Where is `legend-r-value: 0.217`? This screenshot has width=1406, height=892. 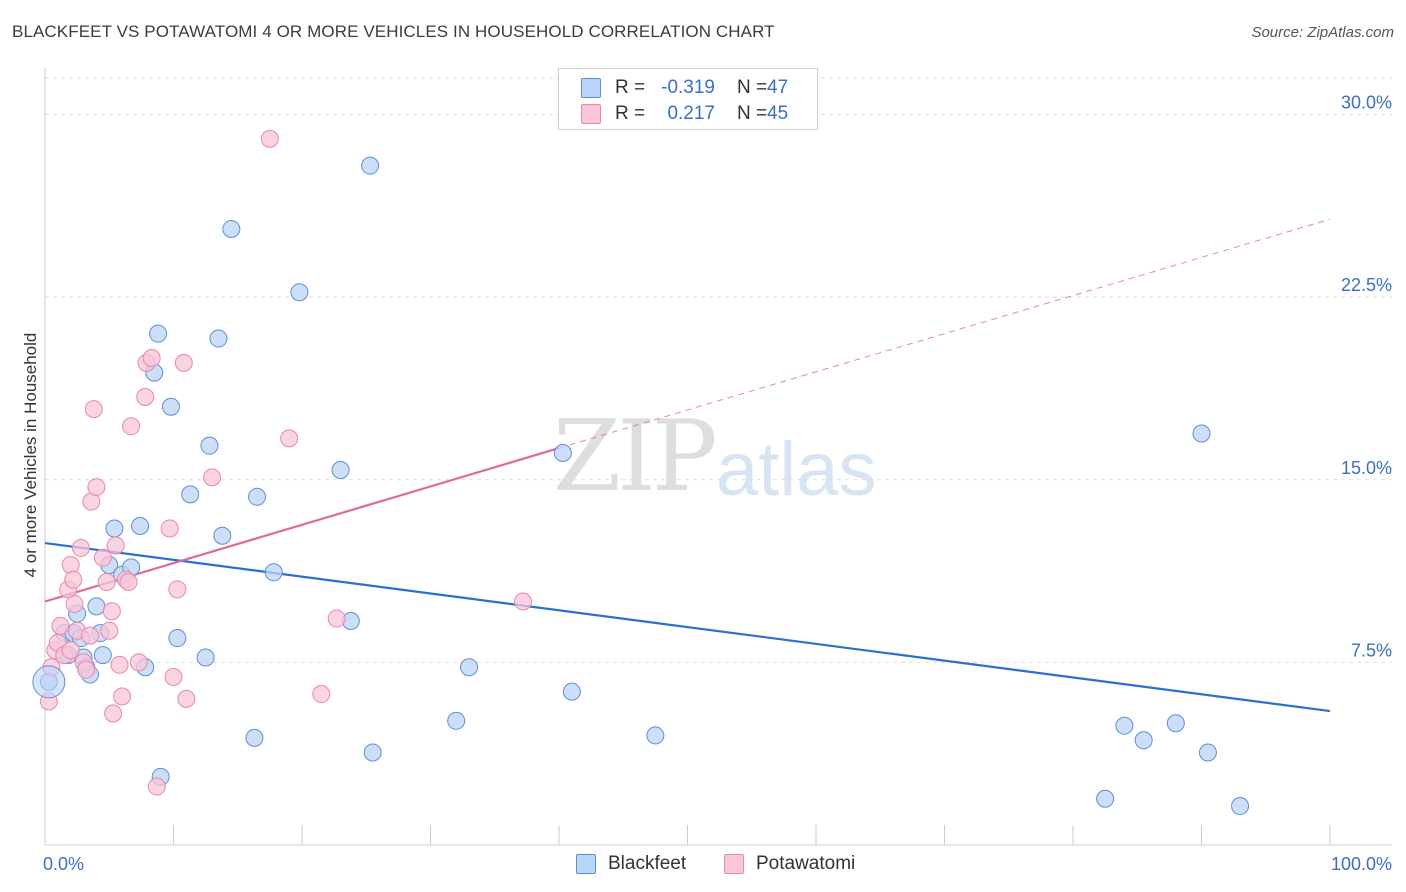 legend-r-value: 0.217 is located at coordinates (691, 113).